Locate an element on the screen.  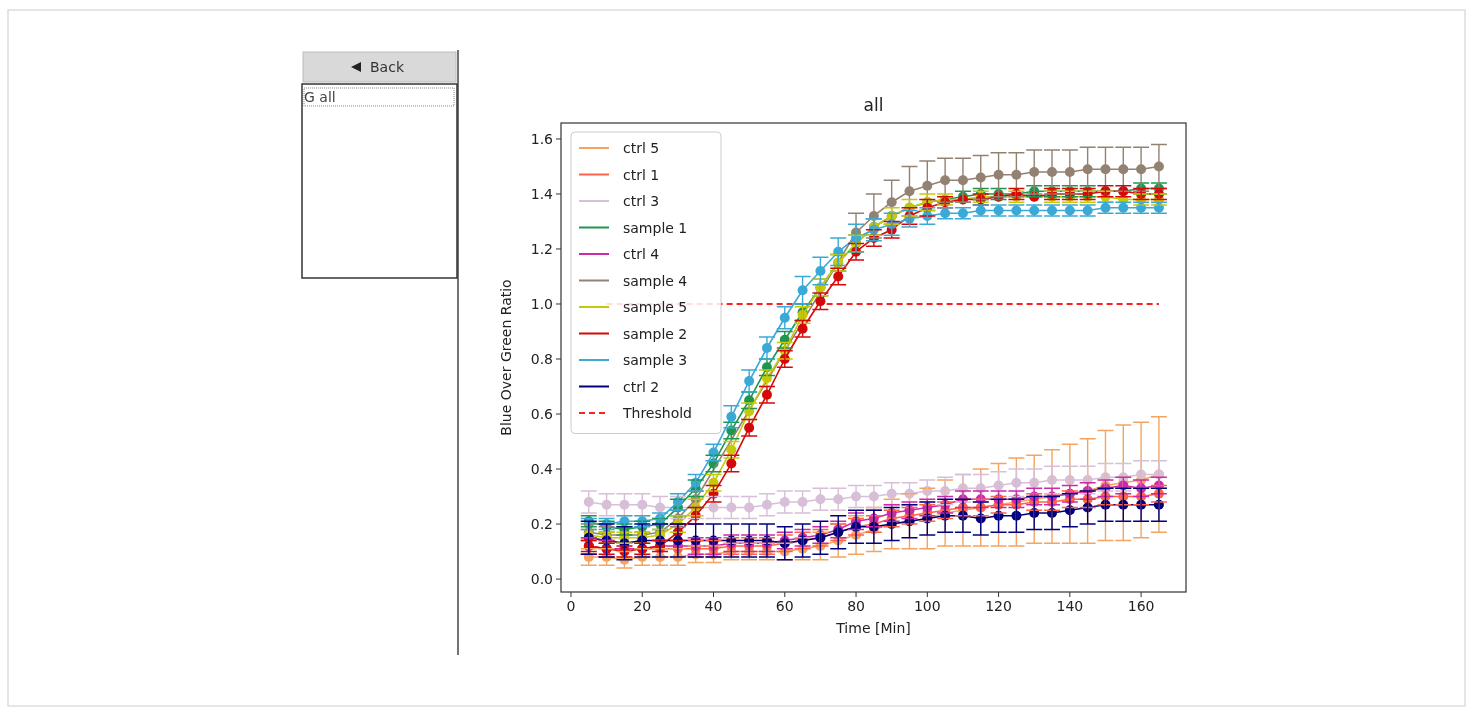
legend-label: sample 5 is located at coordinates (655, 307).